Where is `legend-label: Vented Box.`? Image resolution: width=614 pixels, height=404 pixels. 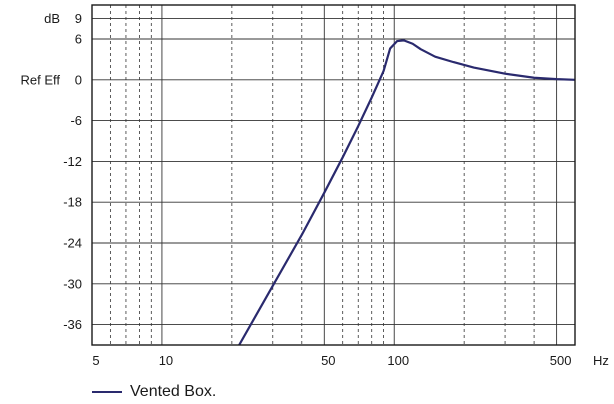
legend-label: Vented Box. is located at coordinates (173, 391).